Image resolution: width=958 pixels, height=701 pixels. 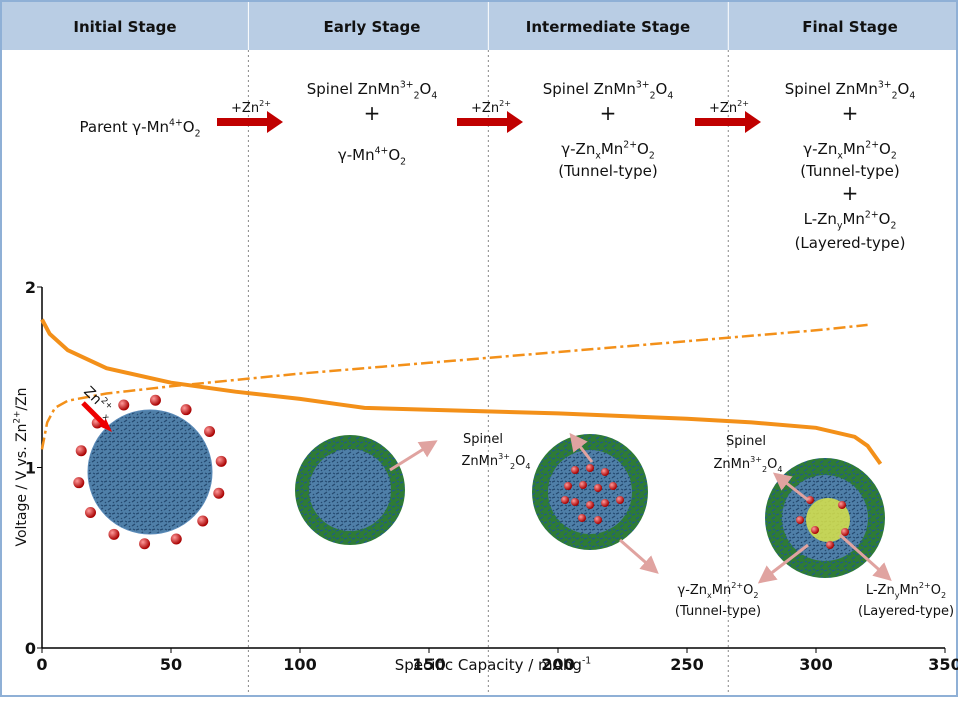 I want to click on stage-title: Final Stage, so click(x=850, y=27).